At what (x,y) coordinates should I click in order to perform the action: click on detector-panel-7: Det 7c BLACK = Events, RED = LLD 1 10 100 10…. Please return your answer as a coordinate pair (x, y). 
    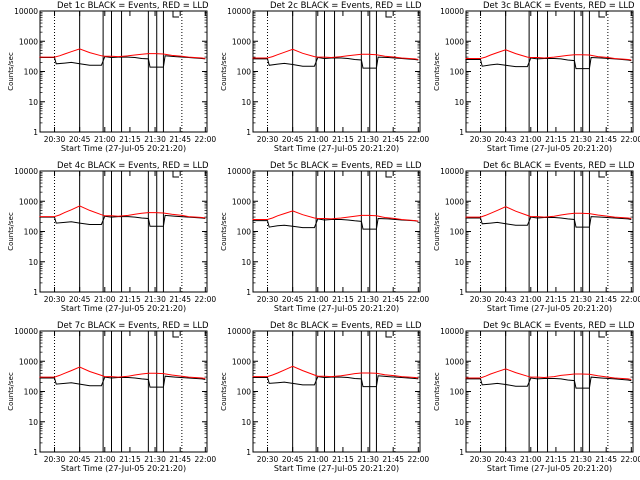
    Looking at the image, I should click on (111, 397).